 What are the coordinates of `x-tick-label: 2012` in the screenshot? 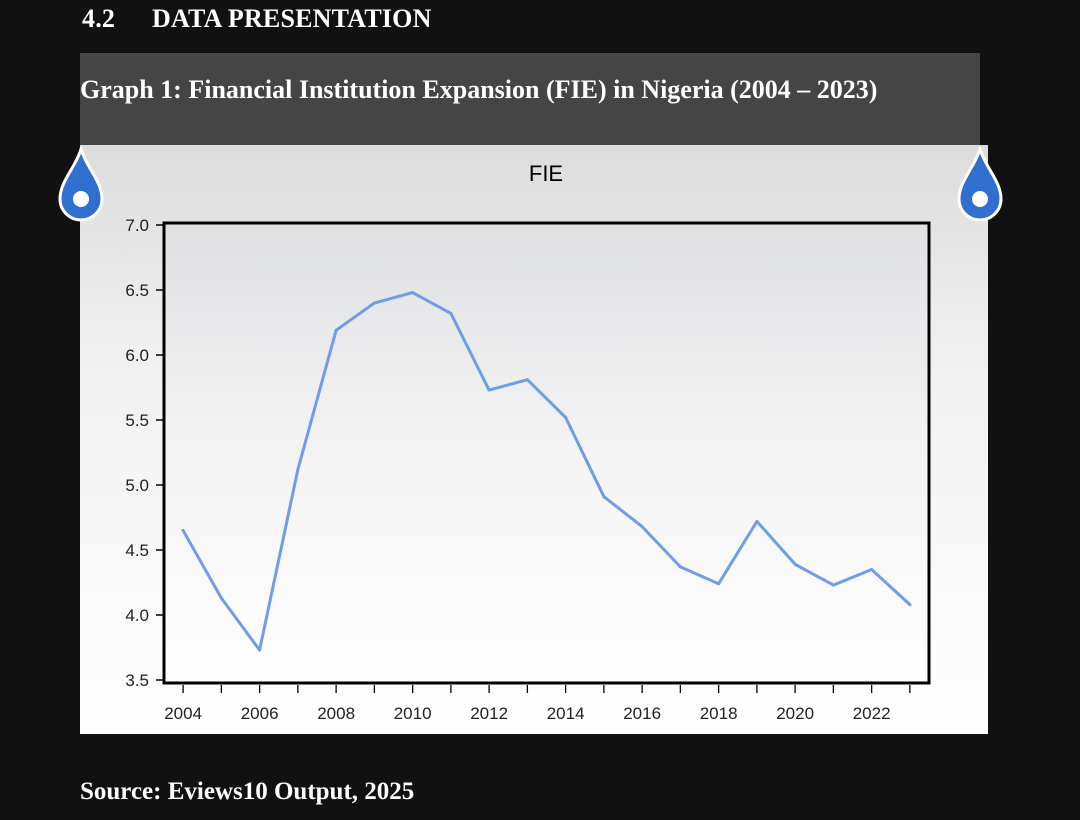 It's located at (489, 713).